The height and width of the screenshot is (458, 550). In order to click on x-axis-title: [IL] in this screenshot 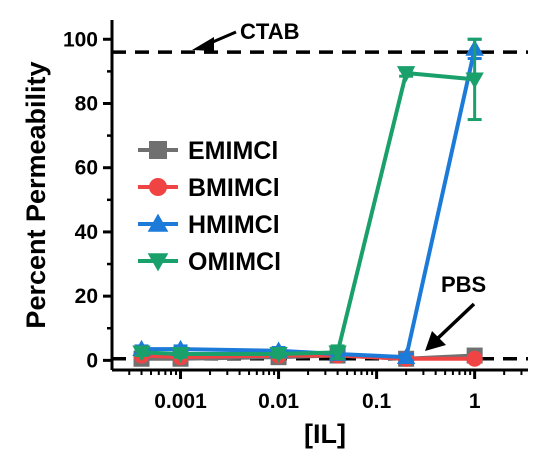, I will do `click(325, 434)`.